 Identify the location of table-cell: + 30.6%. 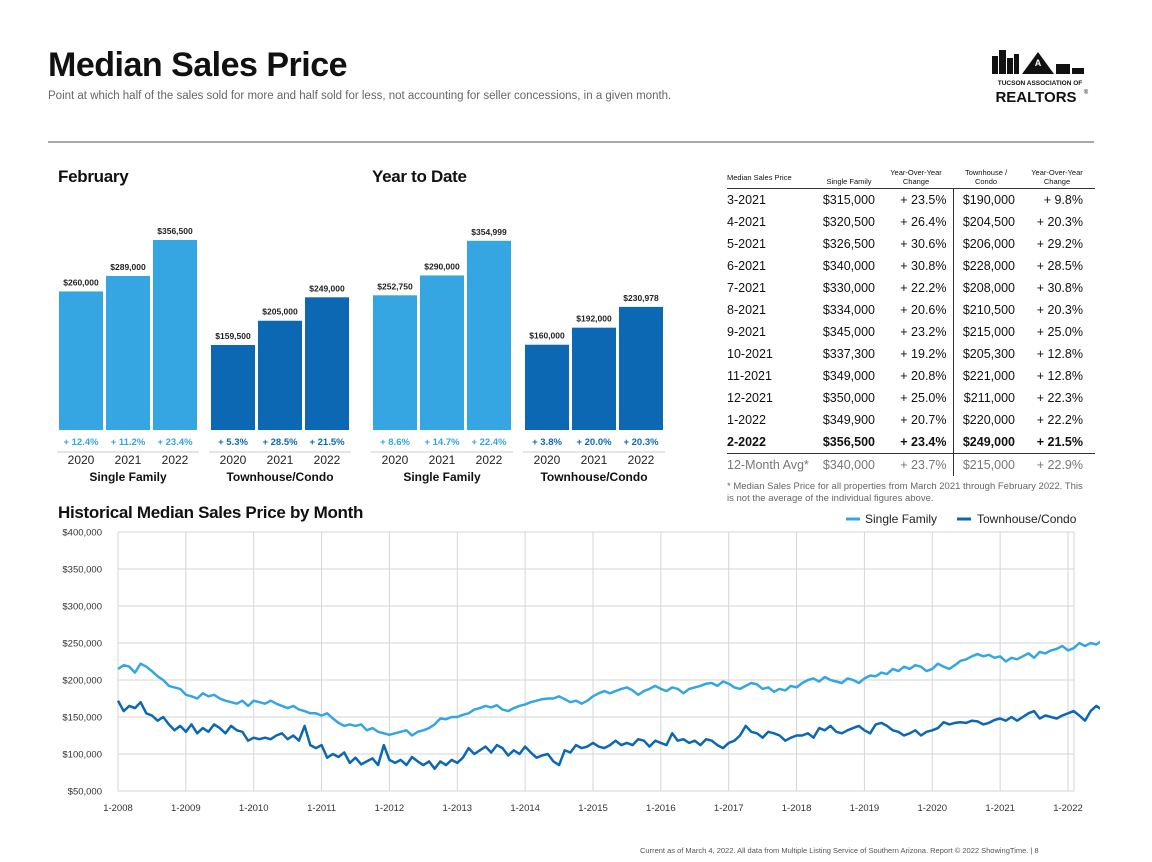
(916, 244).